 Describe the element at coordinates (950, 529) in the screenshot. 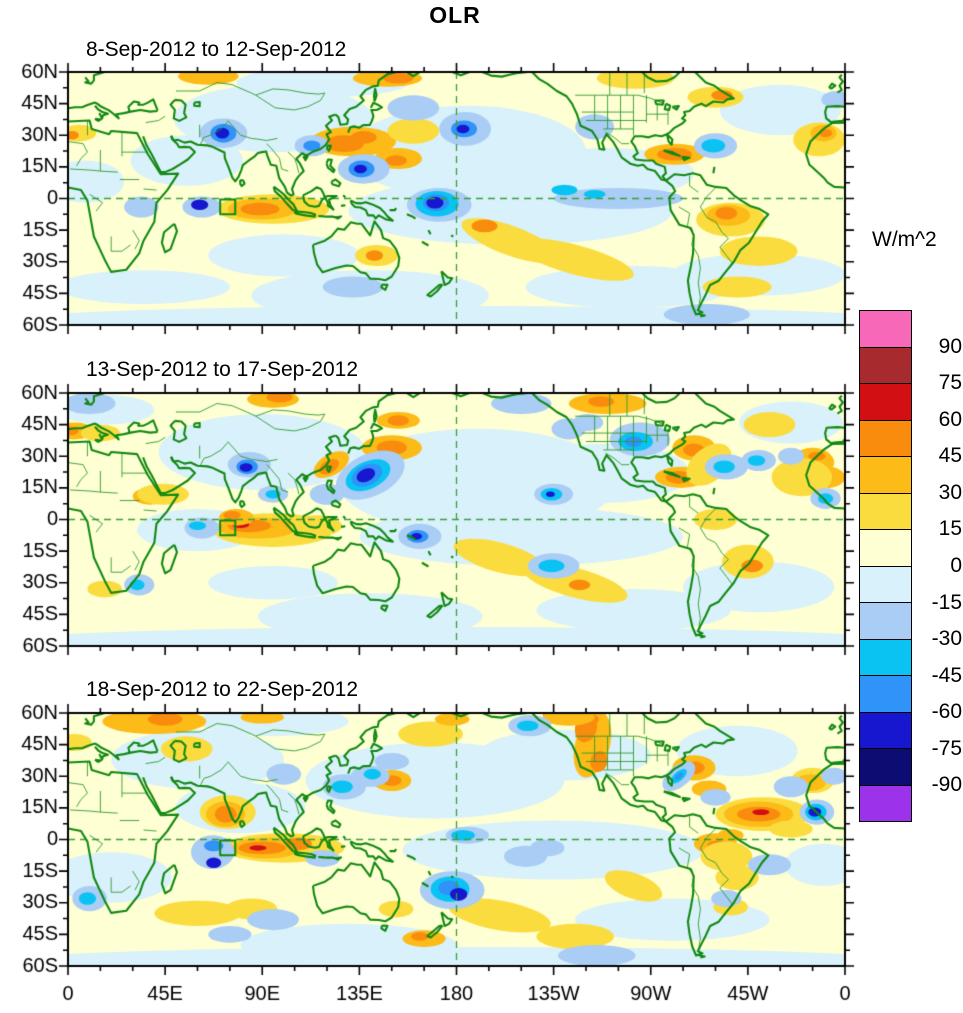

I see `colorbar-tick-label: 15` at that location.